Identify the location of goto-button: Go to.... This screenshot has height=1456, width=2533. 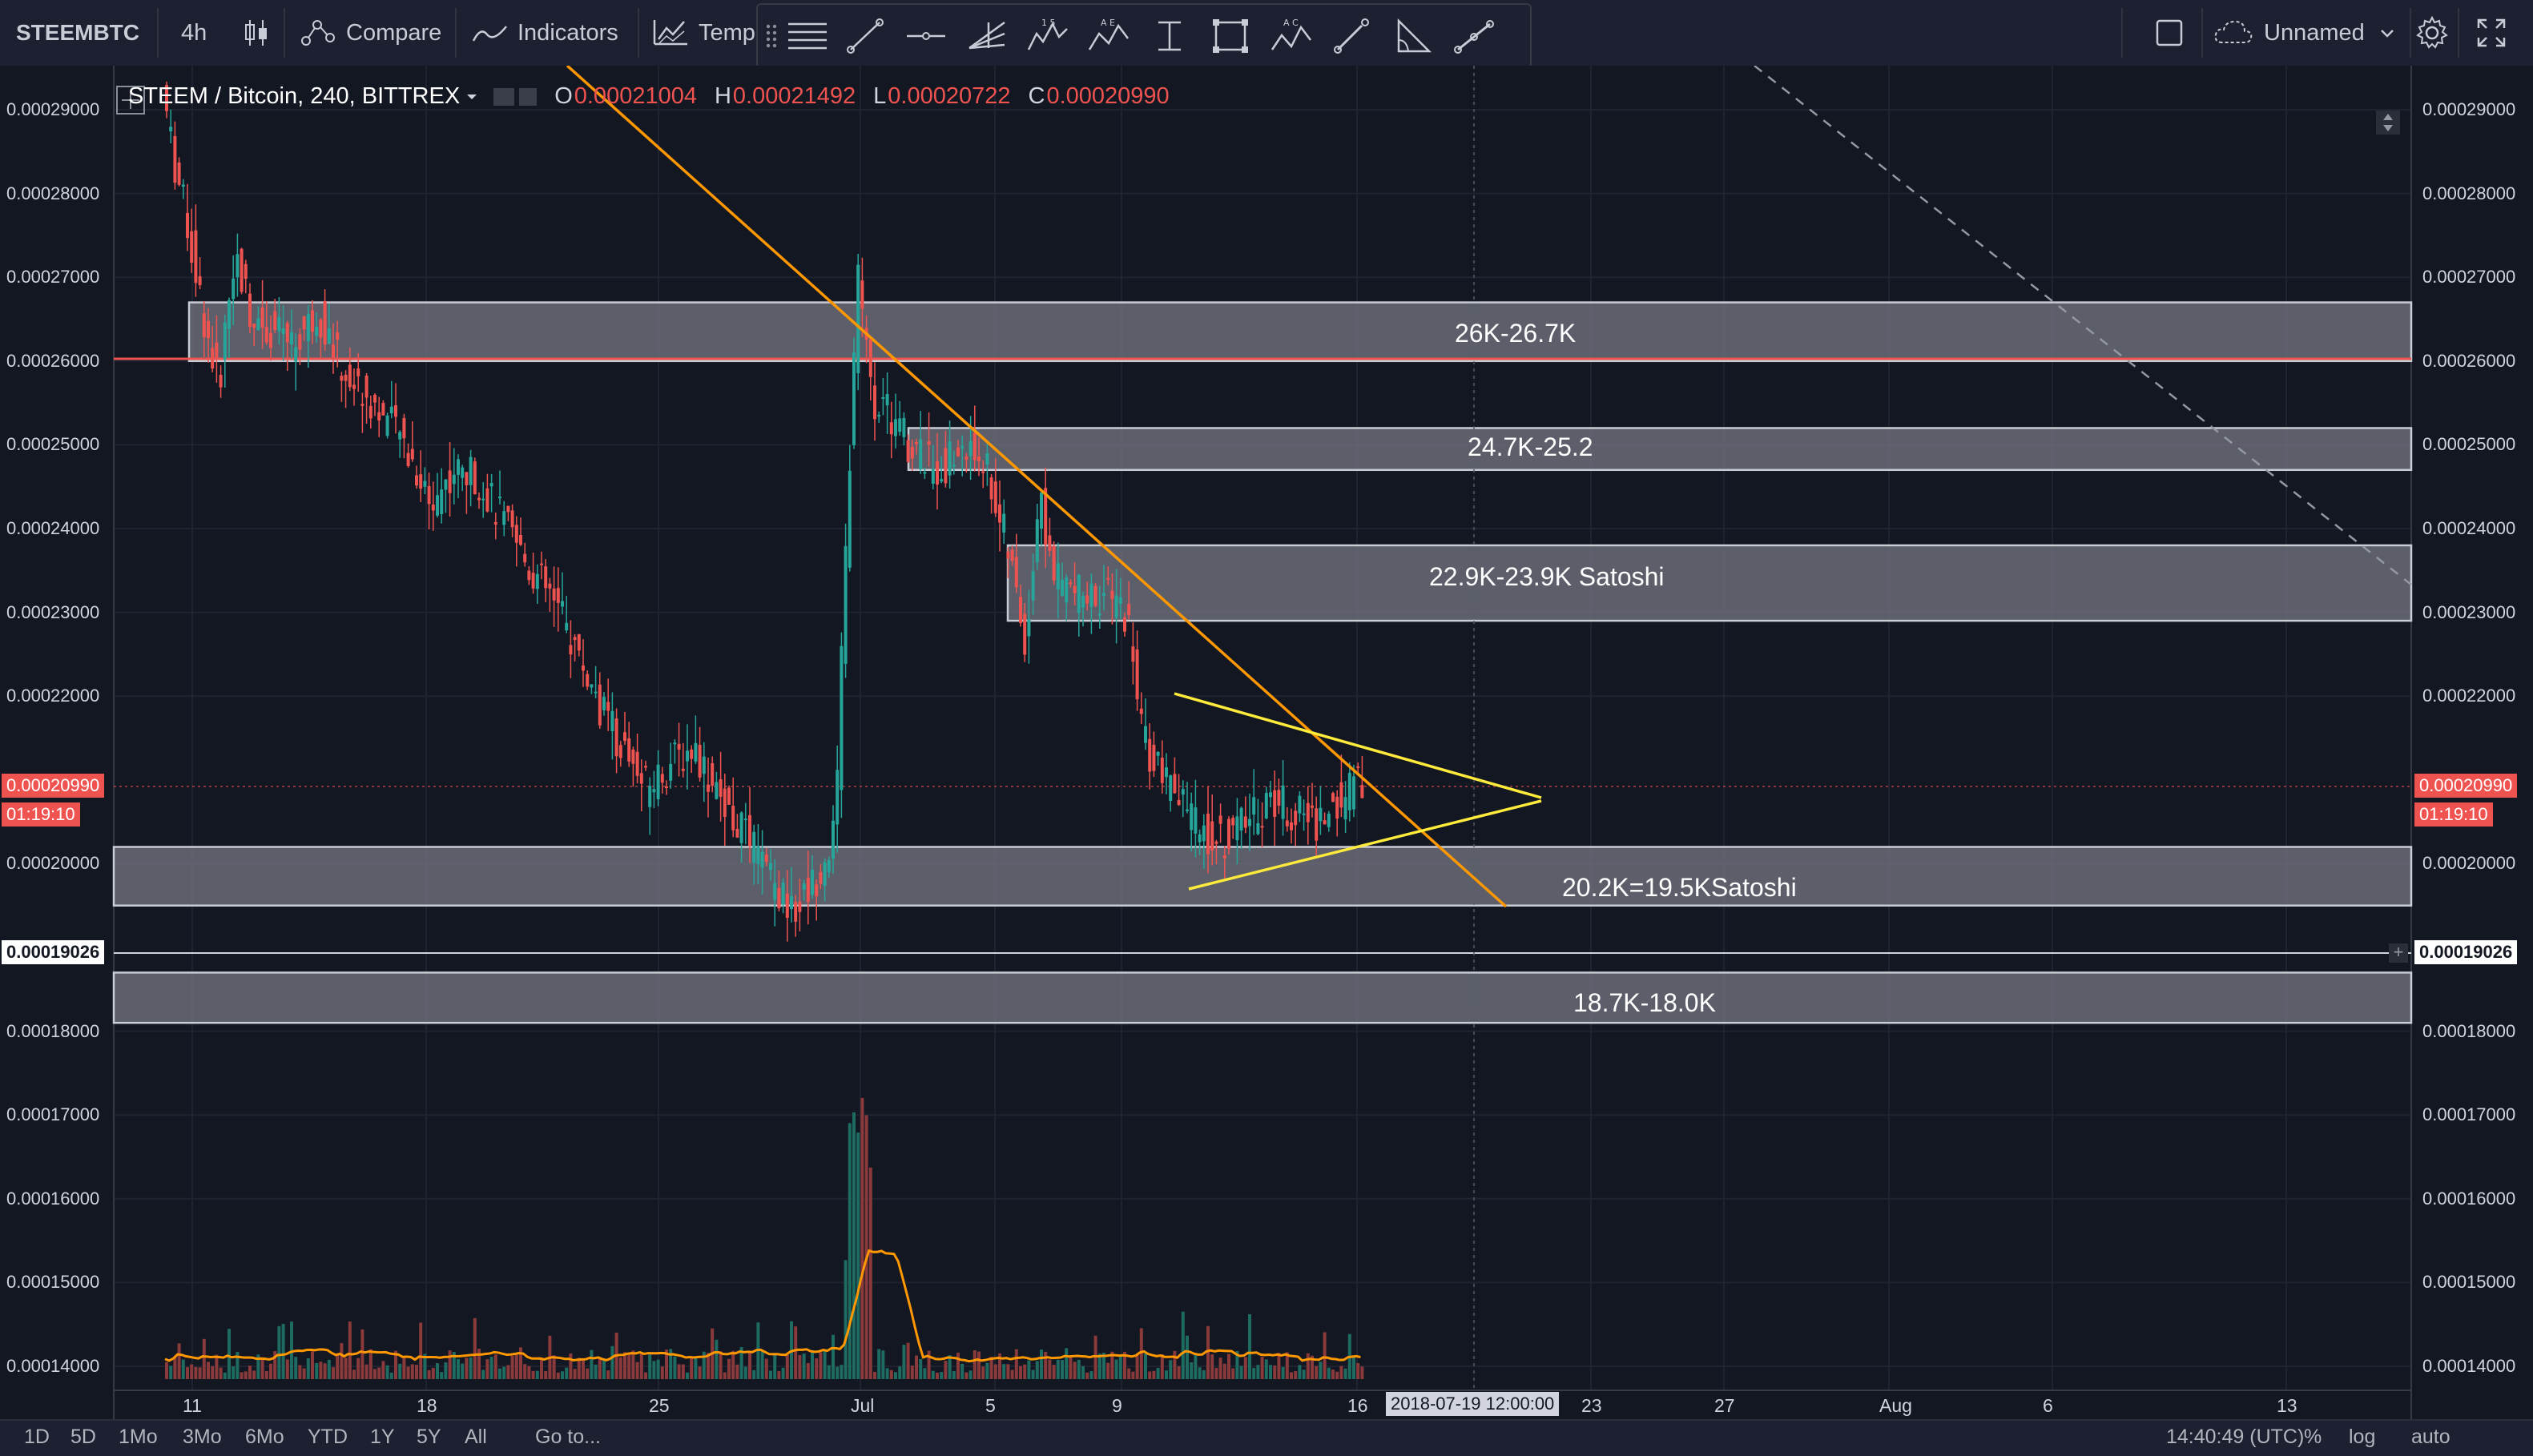
(568, 1437).